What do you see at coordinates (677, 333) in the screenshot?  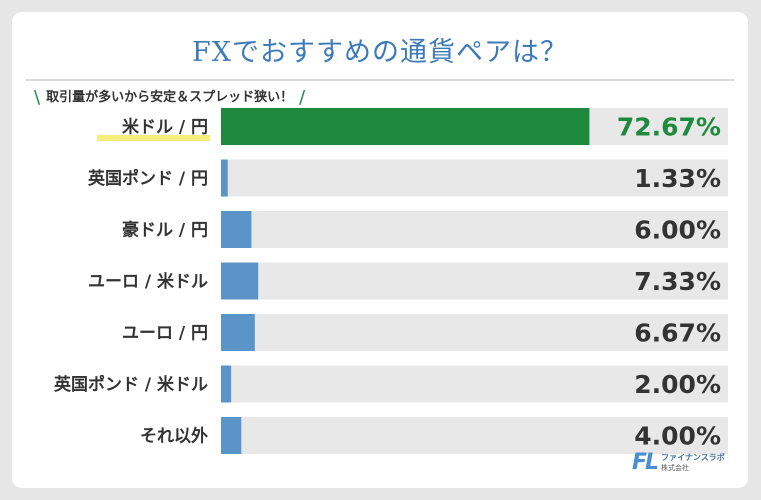 I see `value-label: 6.67%` at bounding box center [677, 333].